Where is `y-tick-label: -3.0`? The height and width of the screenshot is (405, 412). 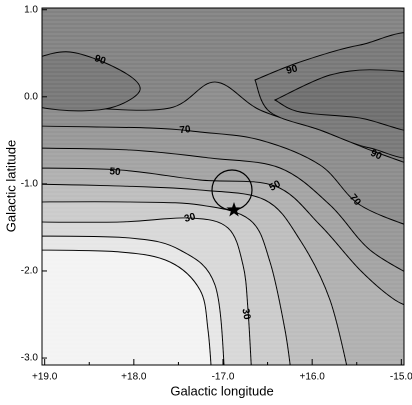 y-tick-label: -3.0 is located at coordinates (30, 358).